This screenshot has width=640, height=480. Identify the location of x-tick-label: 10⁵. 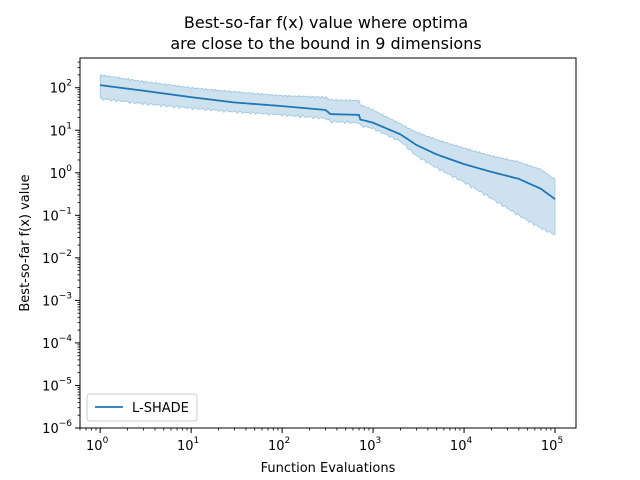
(552, 445).